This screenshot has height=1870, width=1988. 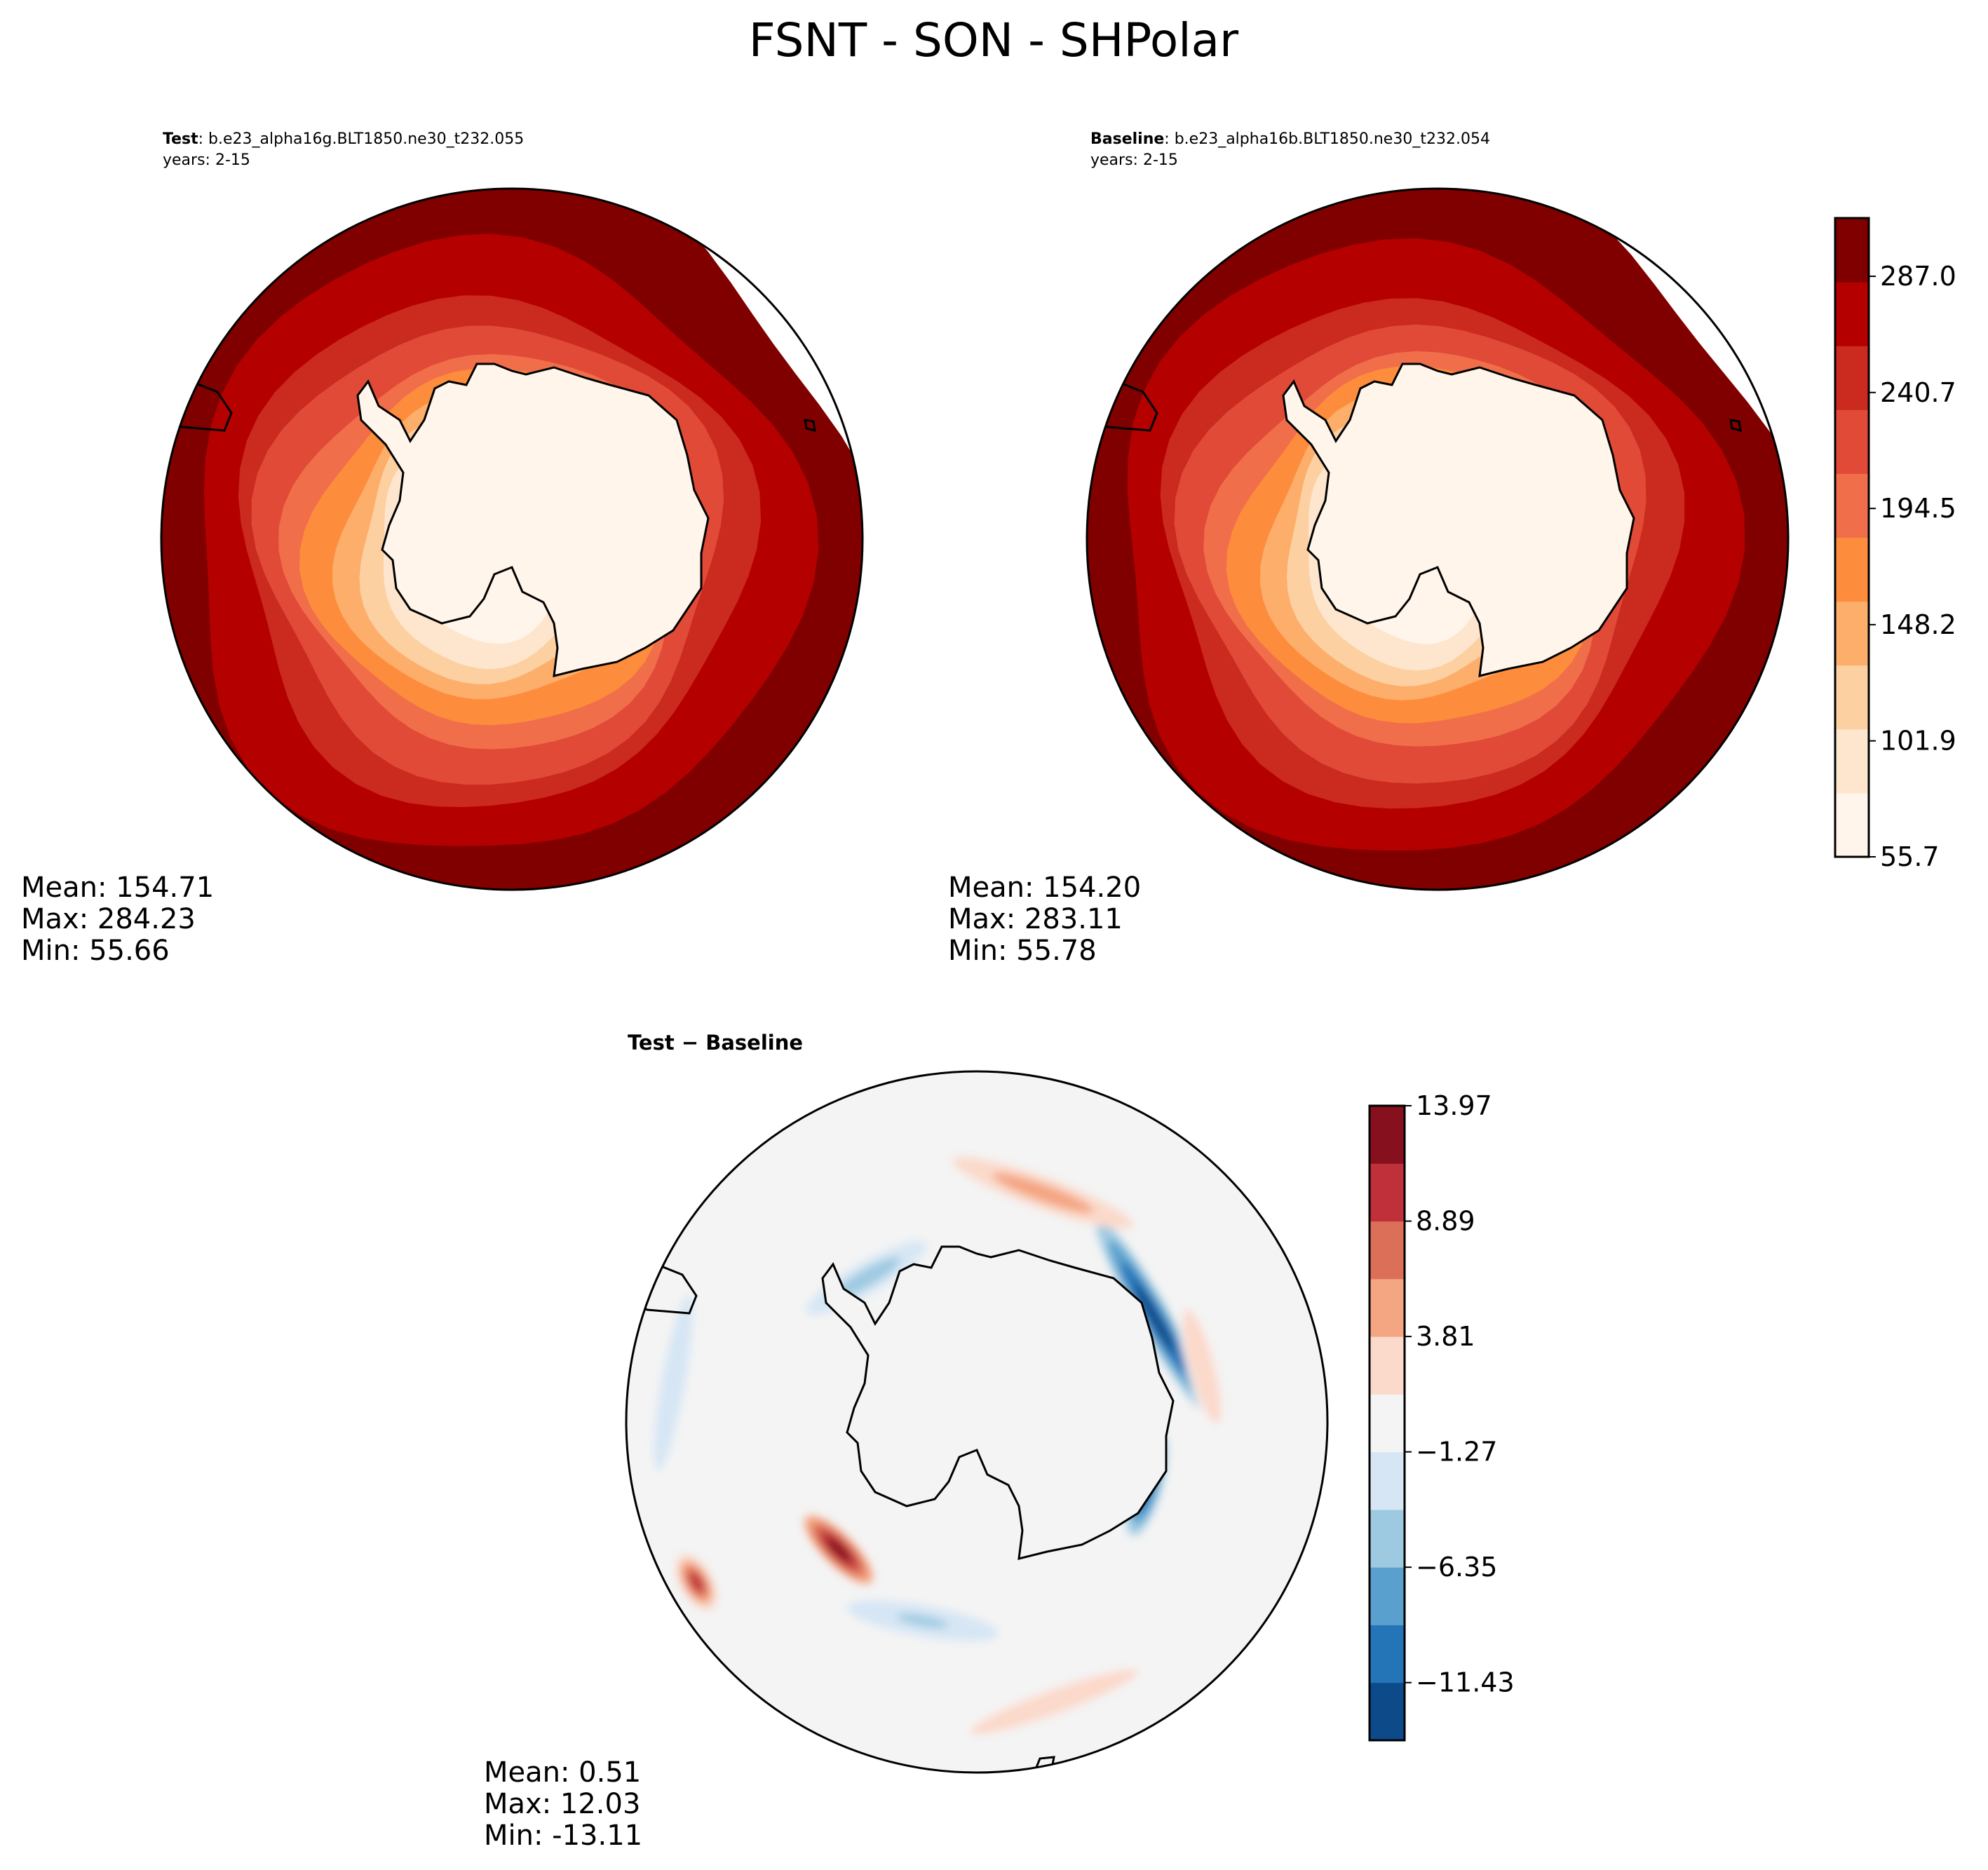 What do you see at coordinates (109, 919) in the screenshot?
I see `test-stat-max: Max: 284.23` at bounding box center [109, 919].